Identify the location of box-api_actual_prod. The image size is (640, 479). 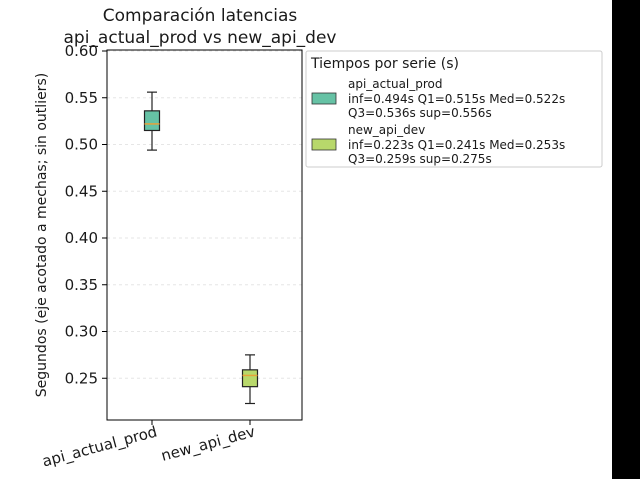
(152, 121).